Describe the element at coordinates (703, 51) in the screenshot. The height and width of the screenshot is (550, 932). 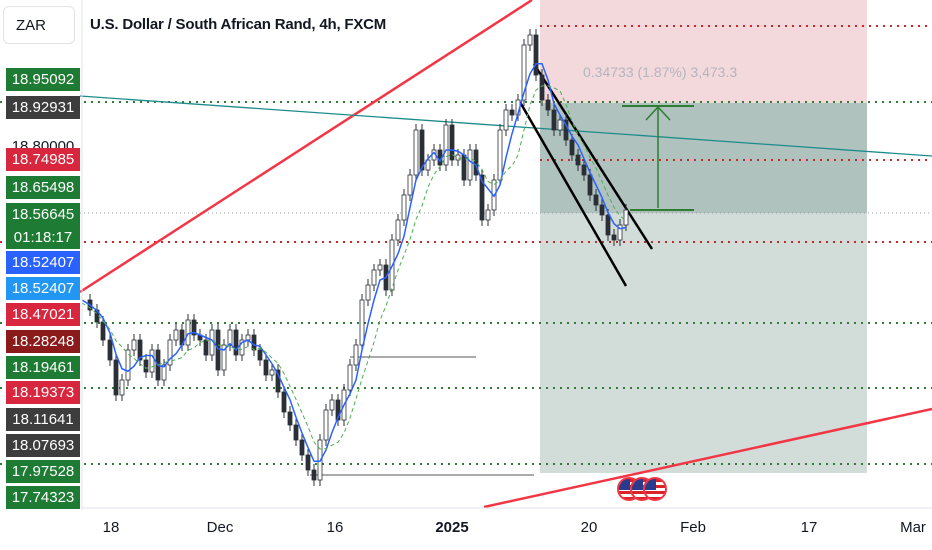
I see `stop-loss-zone` at that location.